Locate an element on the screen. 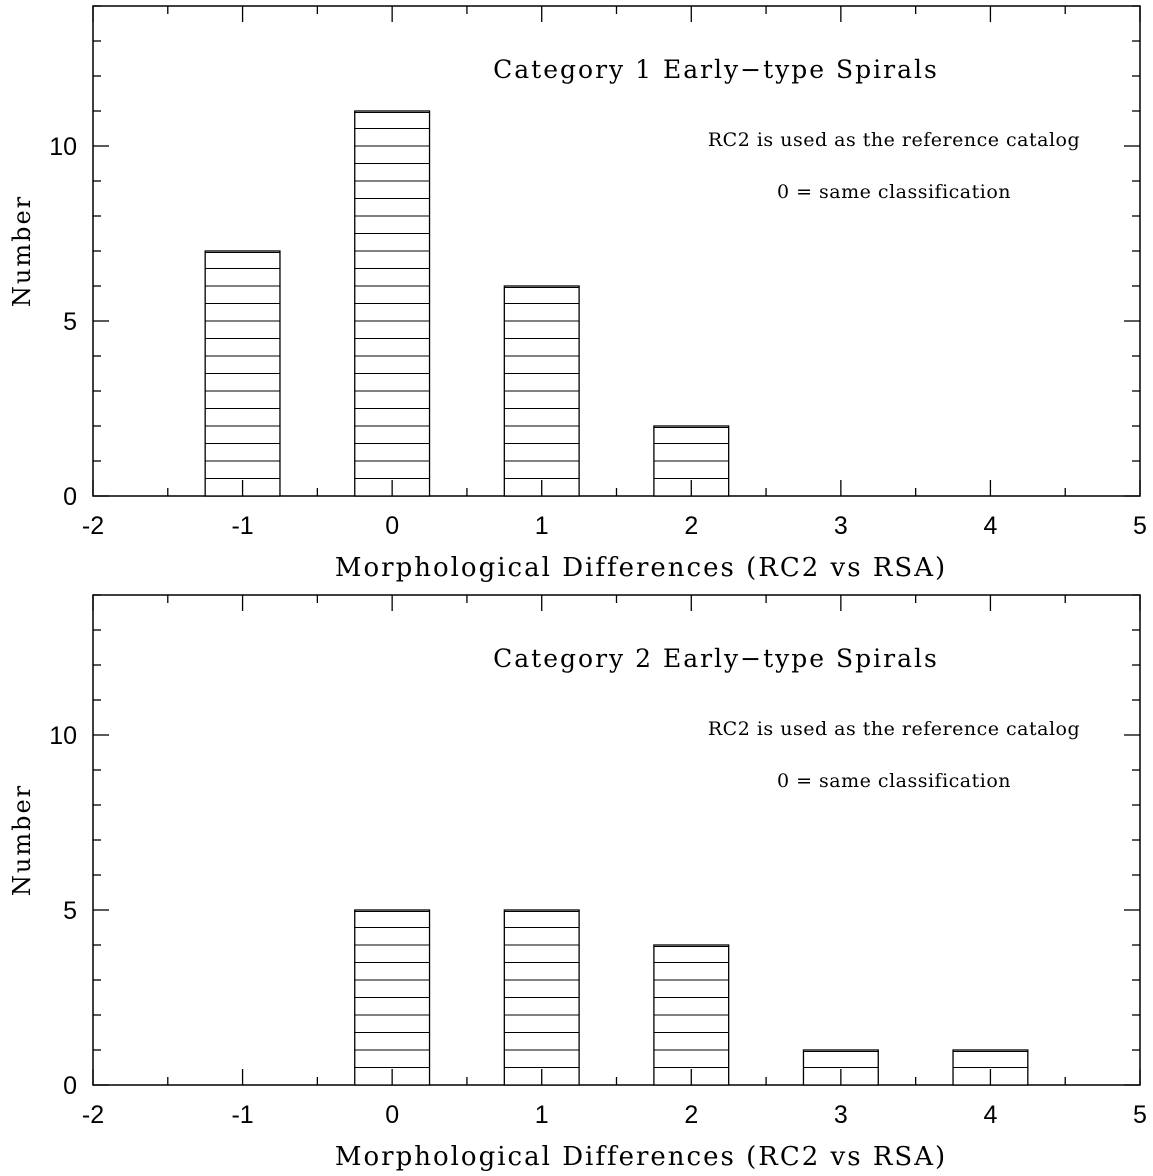 Image resolution: width=1153 pixels, height=1176 pixels. chart-title: Category 2 Early−type Spirals is located at coordinates (716, 658).